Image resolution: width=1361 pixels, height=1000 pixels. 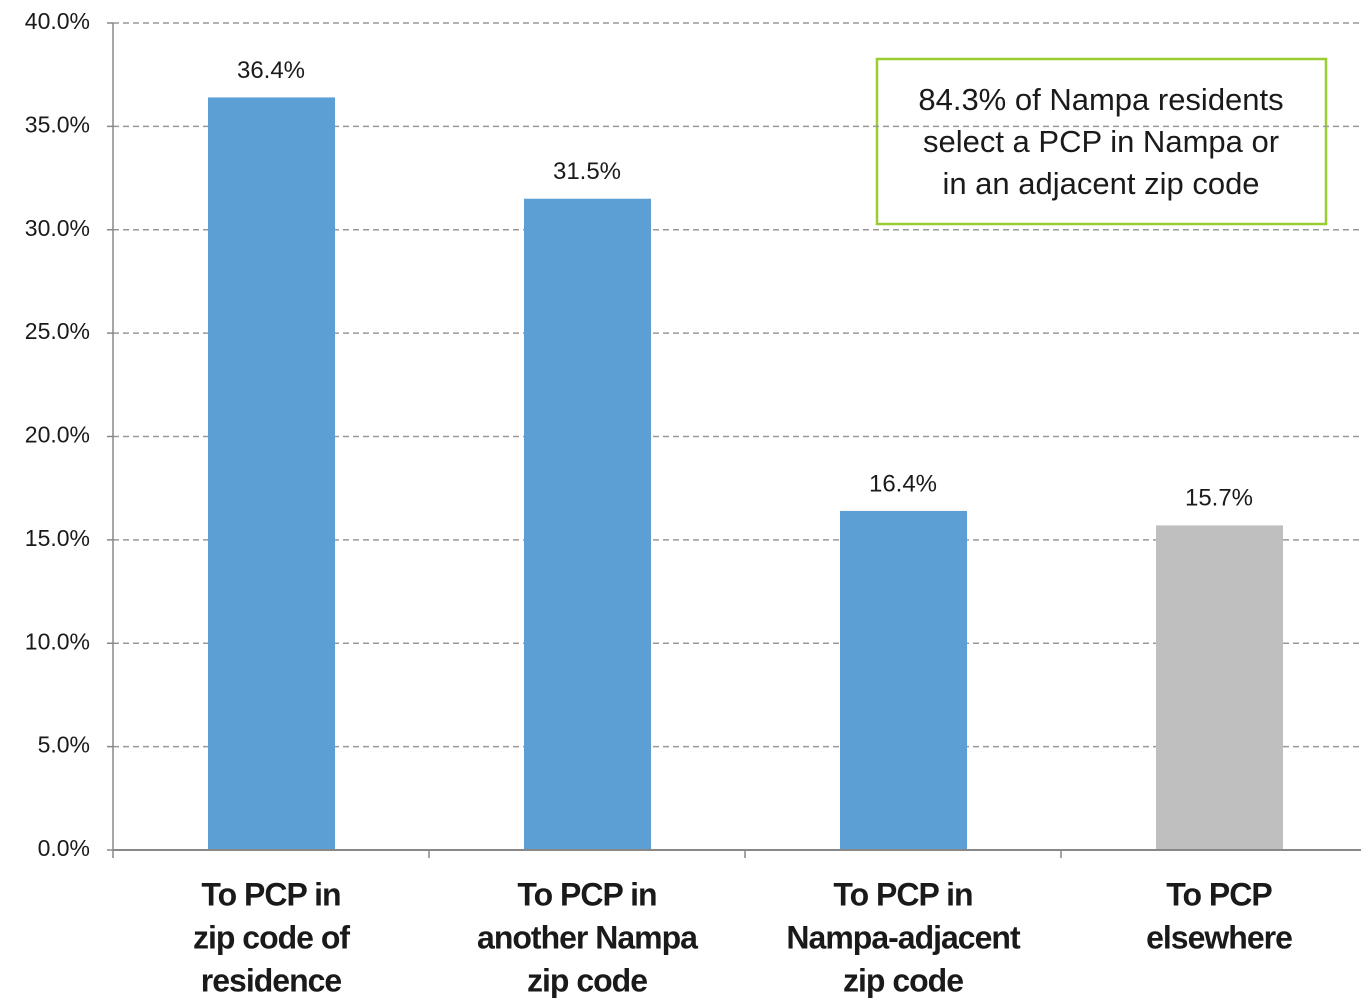 I want to click on y-tick-label: 25.0%, so click(x=57, y=331).